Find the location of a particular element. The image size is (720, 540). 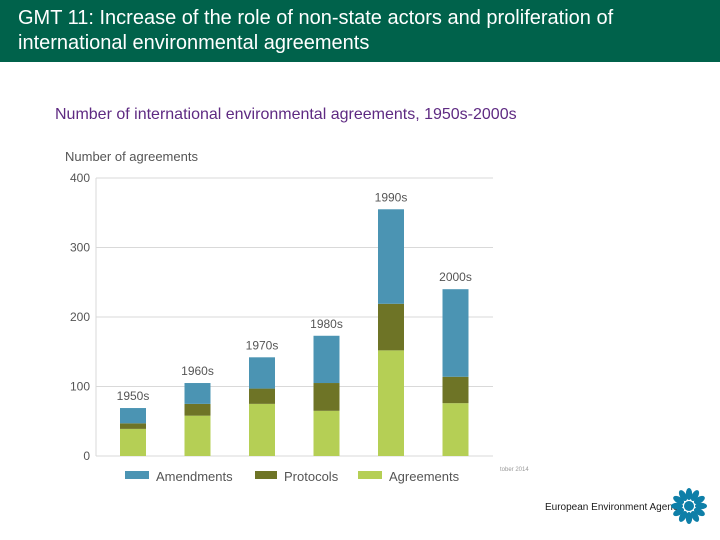

logo-center is located at coordinates (689, 506).